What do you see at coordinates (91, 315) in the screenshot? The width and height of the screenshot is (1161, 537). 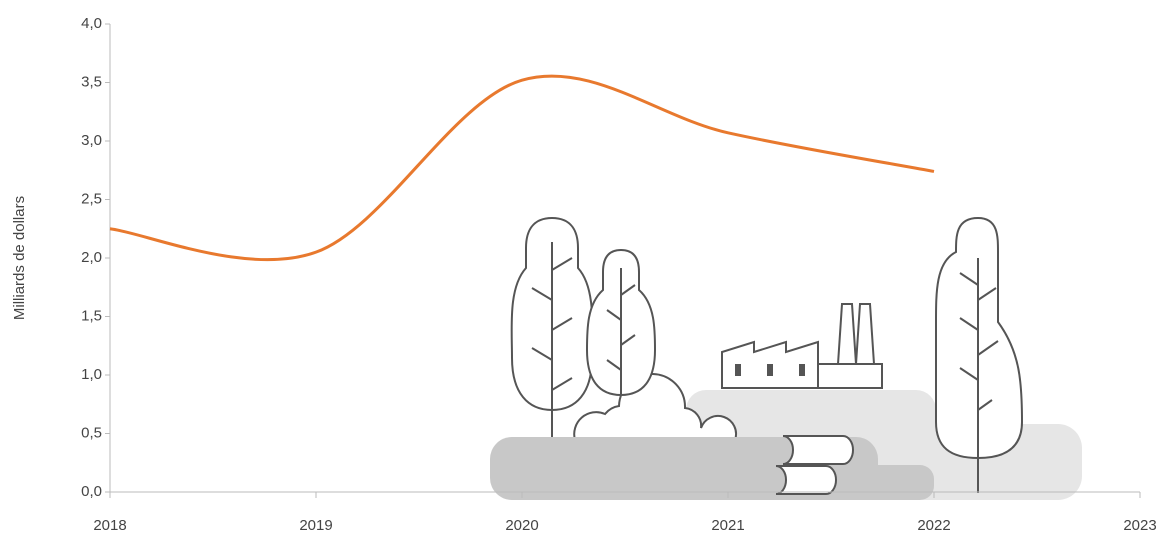 I see `y-tick-label: 1,5` at bounding box center [91, 315].